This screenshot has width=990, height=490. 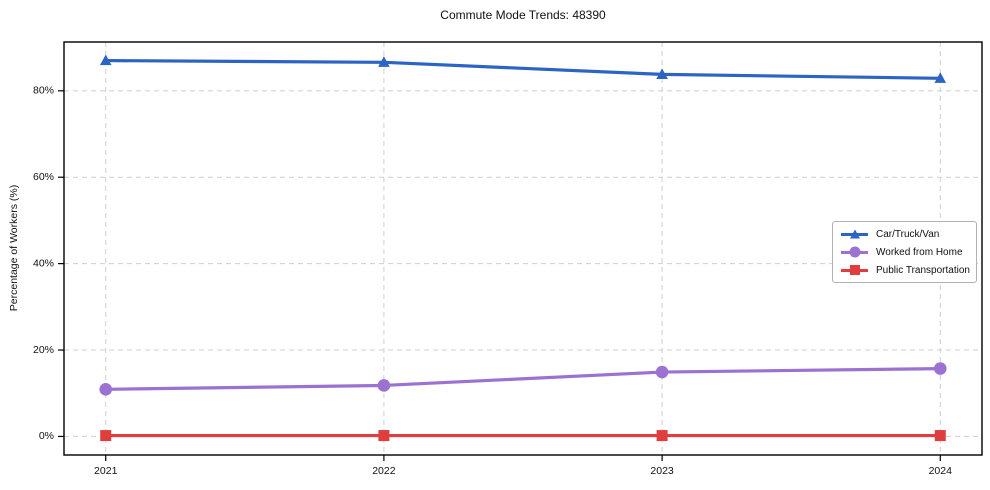 I want to click on series-public-transportation, so click(x=523, y=436).